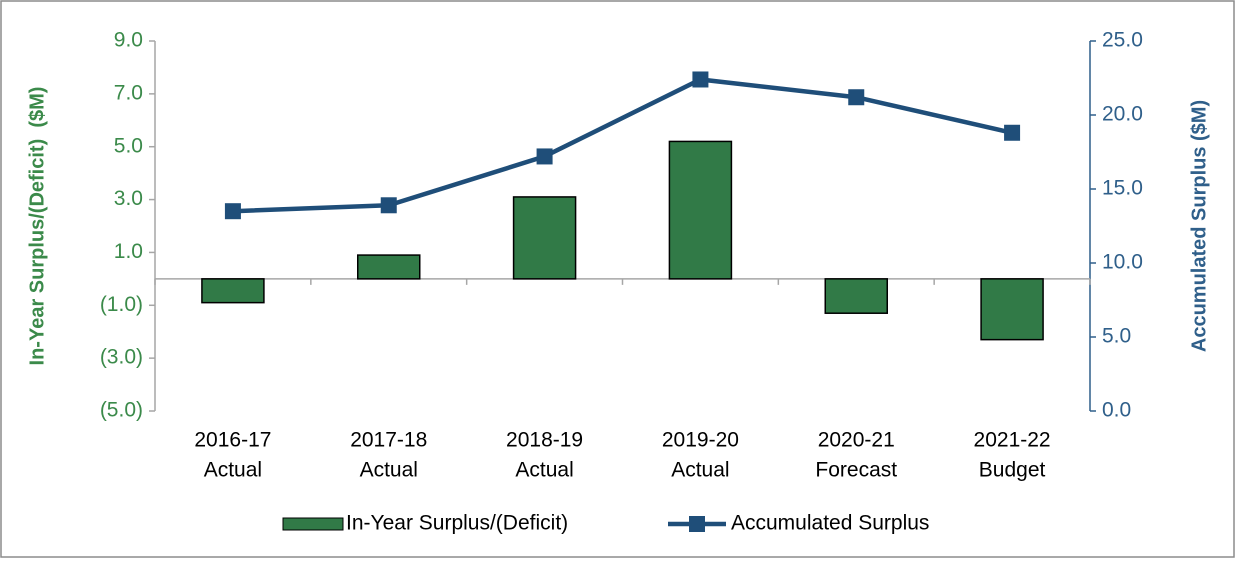  I want to click on y2-tick-label: 15.0, so click(1122, 188).